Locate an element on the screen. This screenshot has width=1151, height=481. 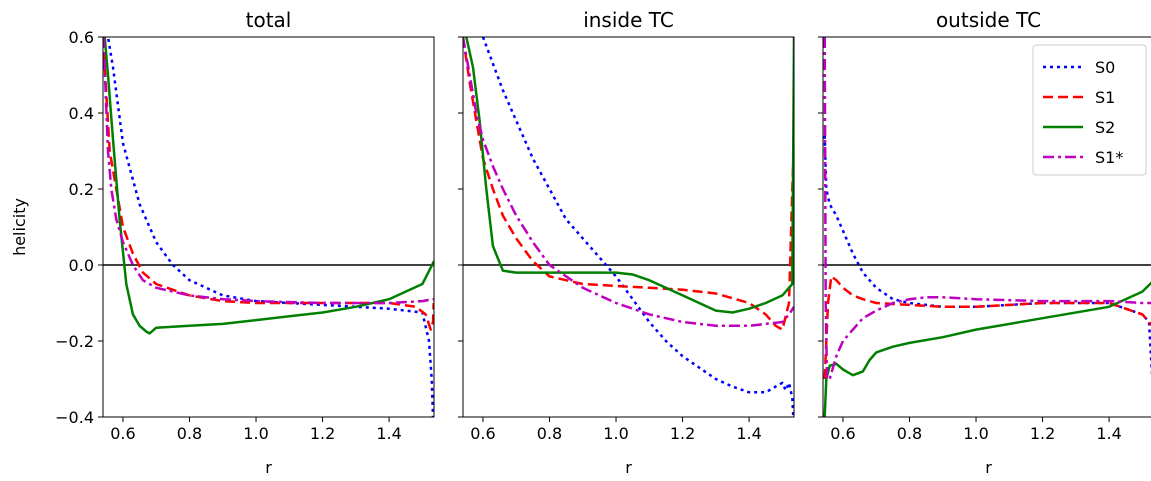
legend-label: S1 is located at coordinates (1105, 97).